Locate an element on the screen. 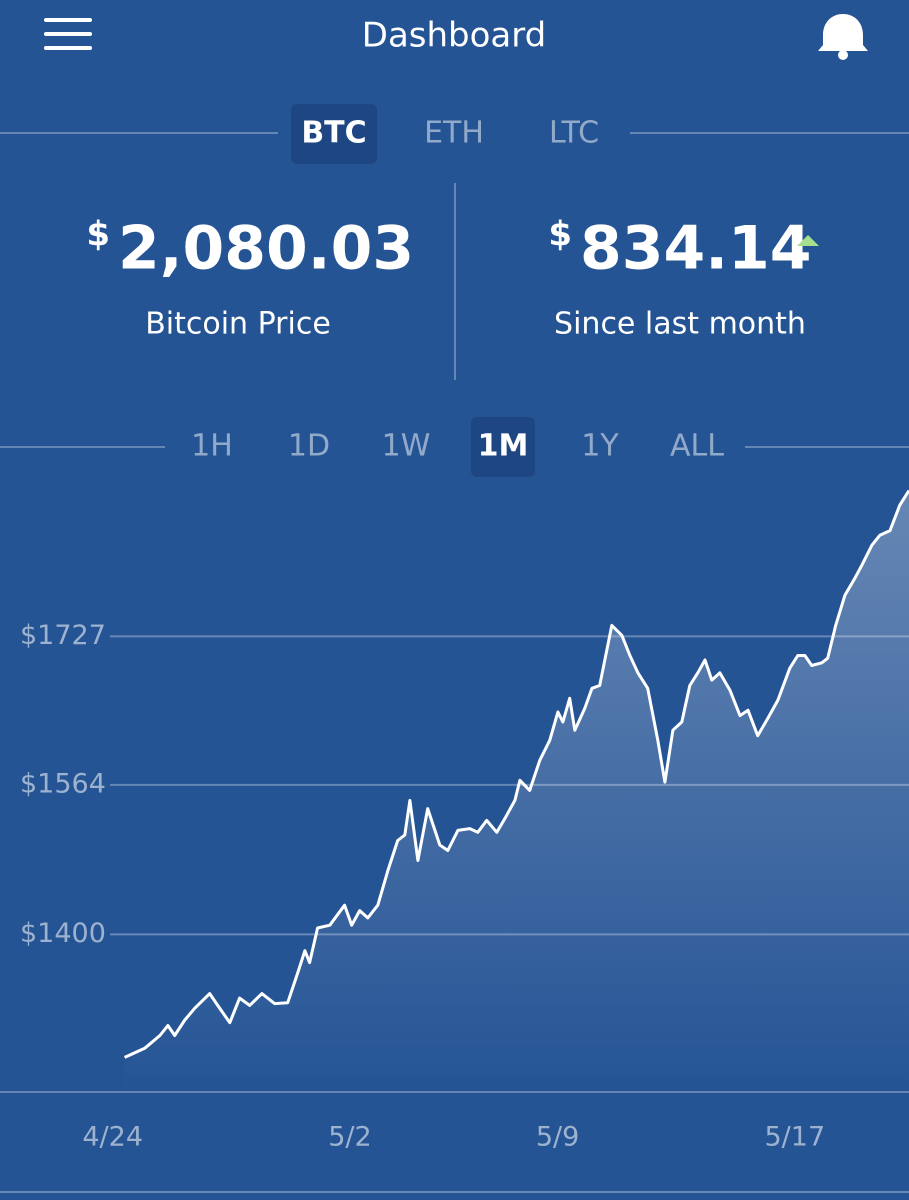 The height and width of the screenshot is (1200, 909). range-tabs: 1H 1D 1W 1M 1Y ALL is located at coordinates (454, 447).